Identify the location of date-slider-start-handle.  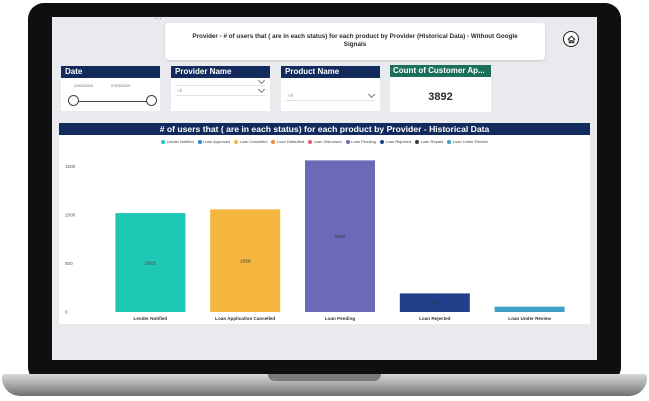
(73, 100).